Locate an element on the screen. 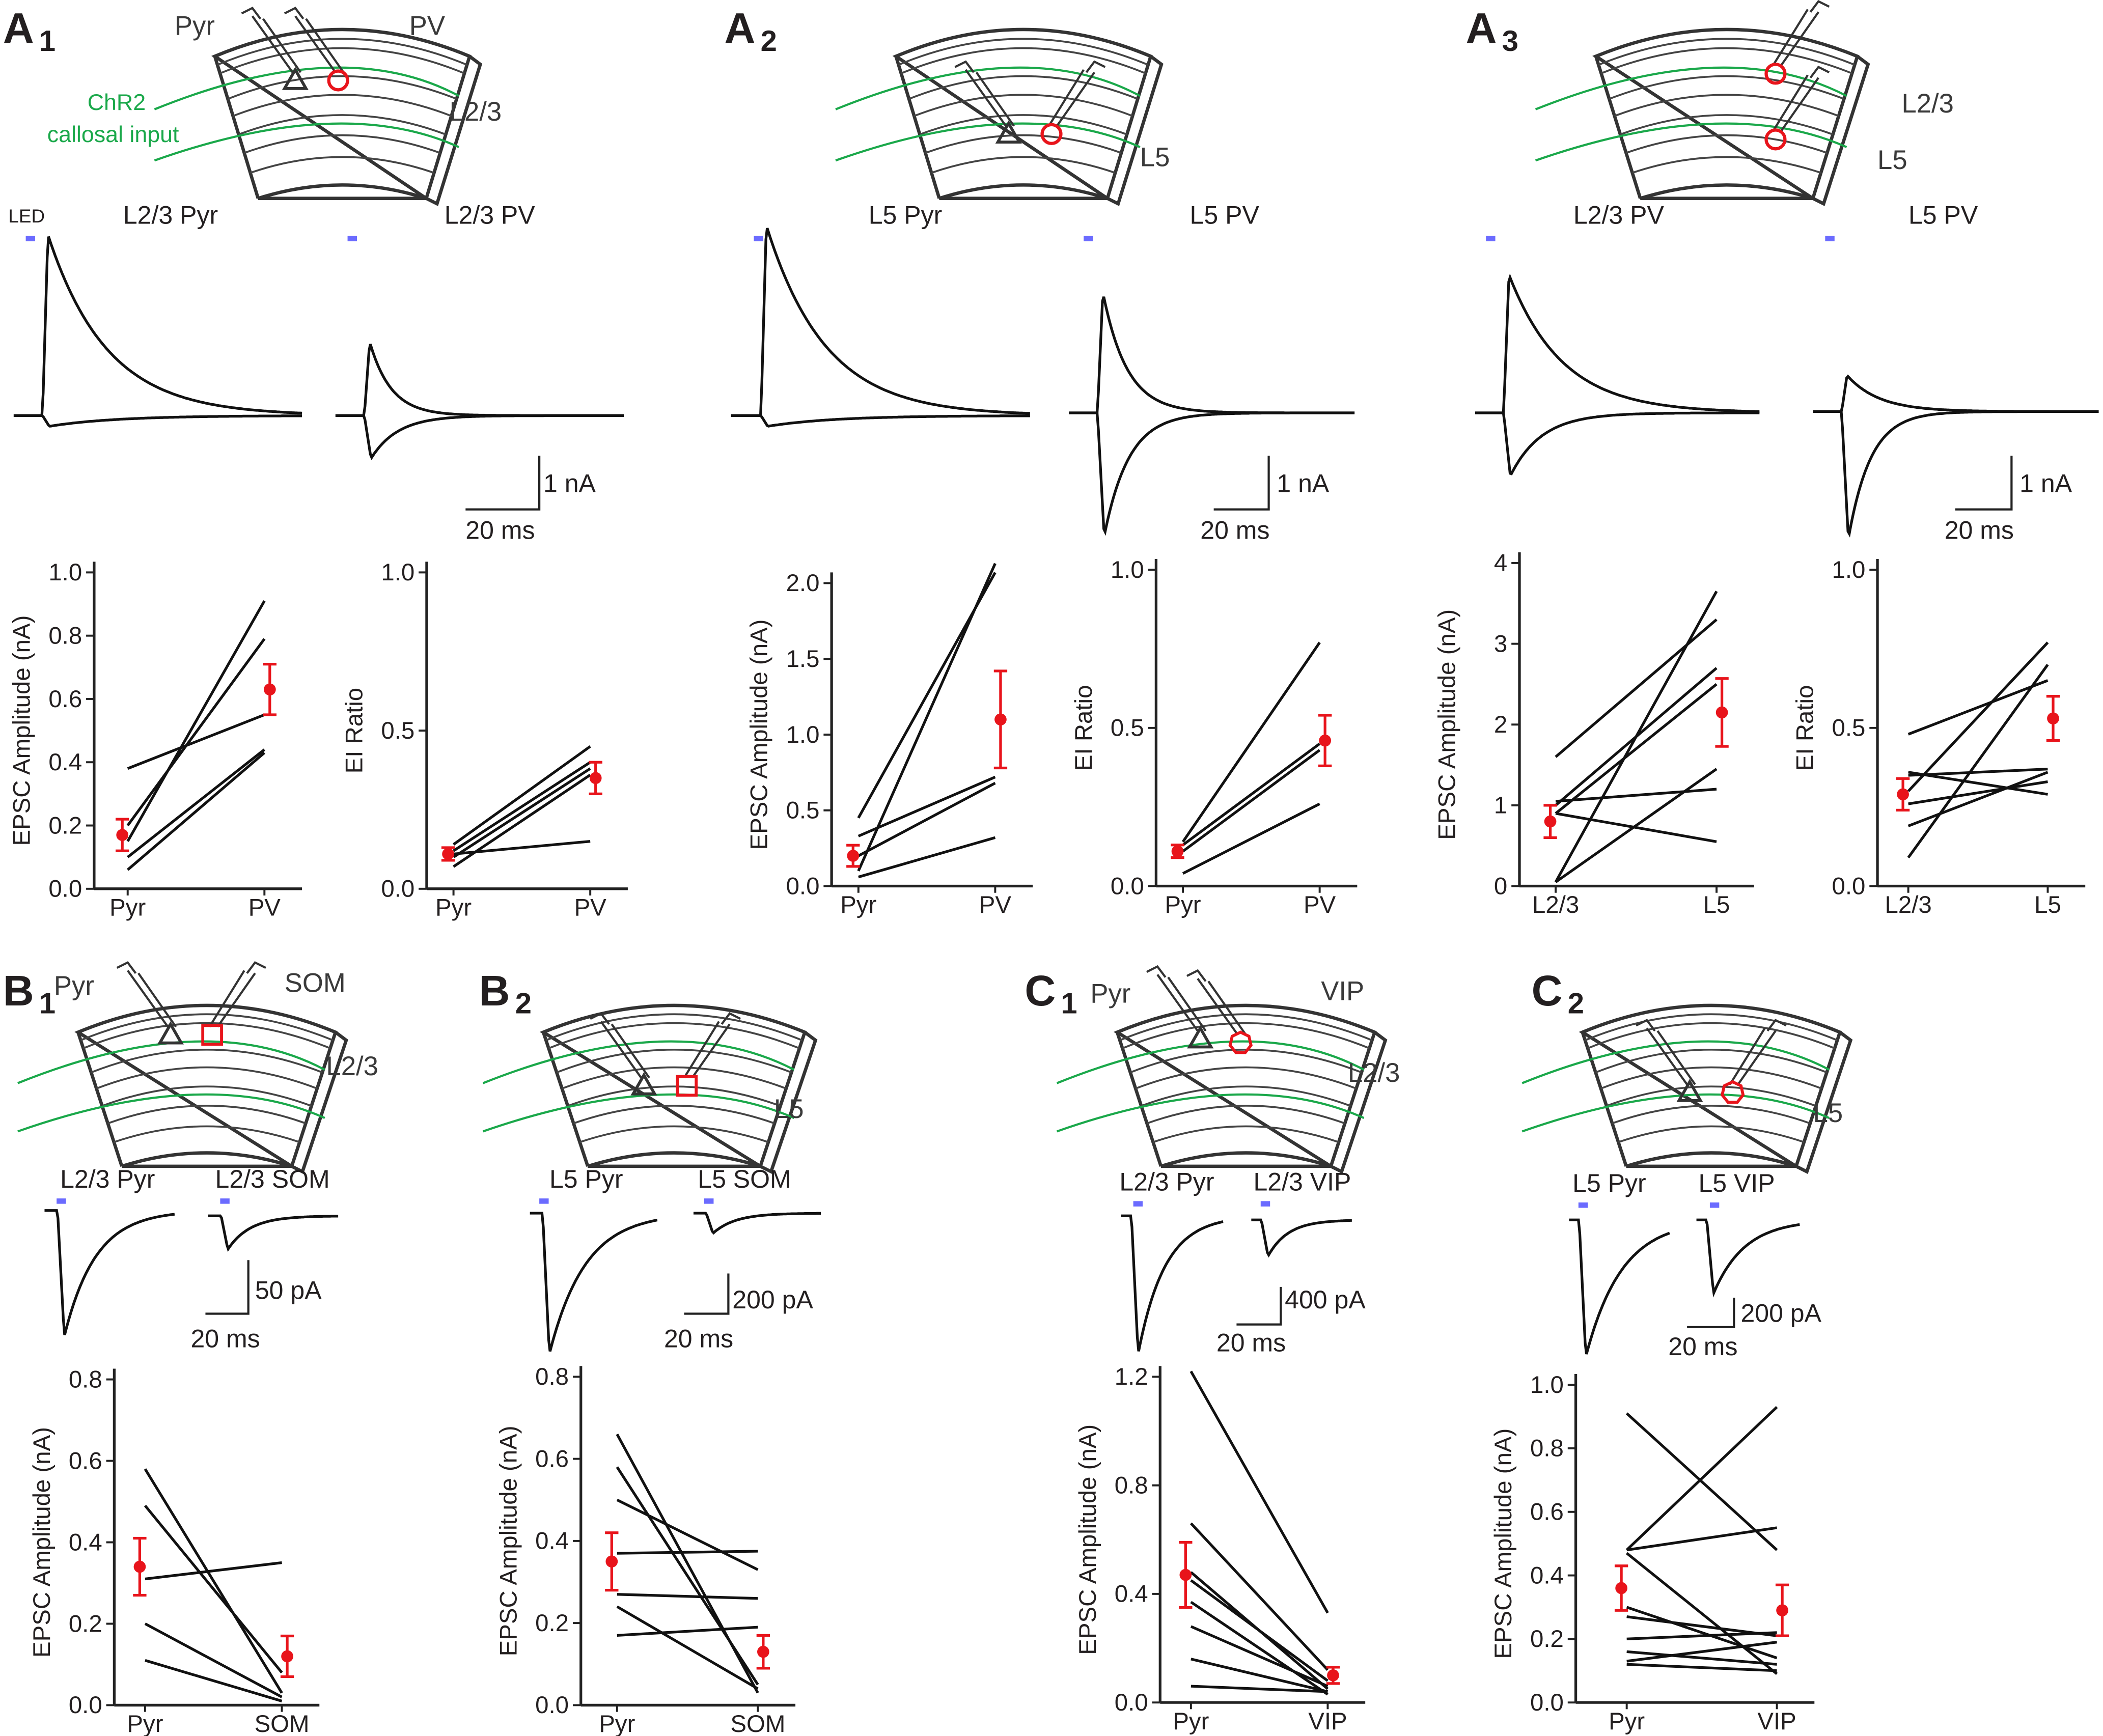 The width and height of the screenshot is (2103, 1736). panel-label: B is located at coordinates (18, 991).